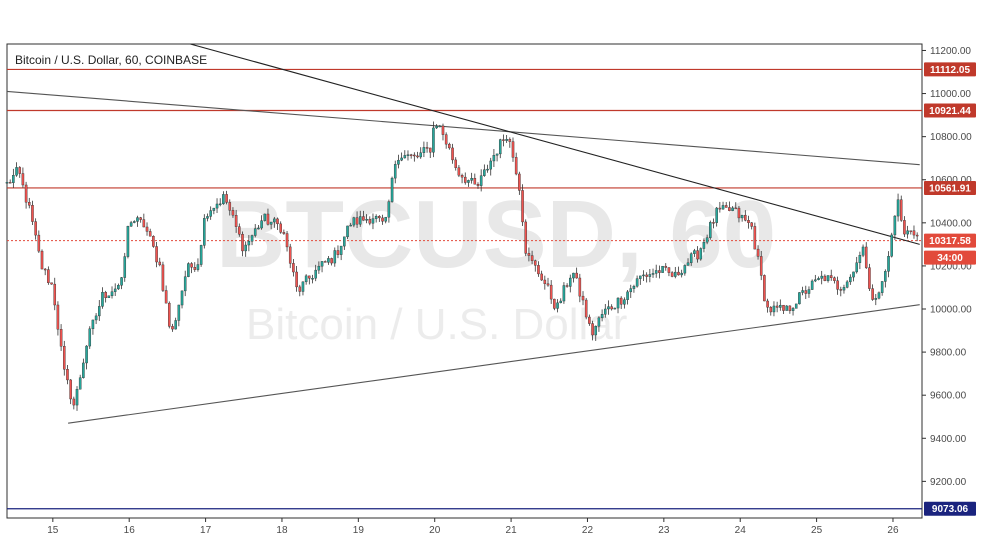  What do you see at coordinates (951, 310) in the screenshot?
I see `y-tick-label-6: 10000.00` at bounding box center [951, 310].